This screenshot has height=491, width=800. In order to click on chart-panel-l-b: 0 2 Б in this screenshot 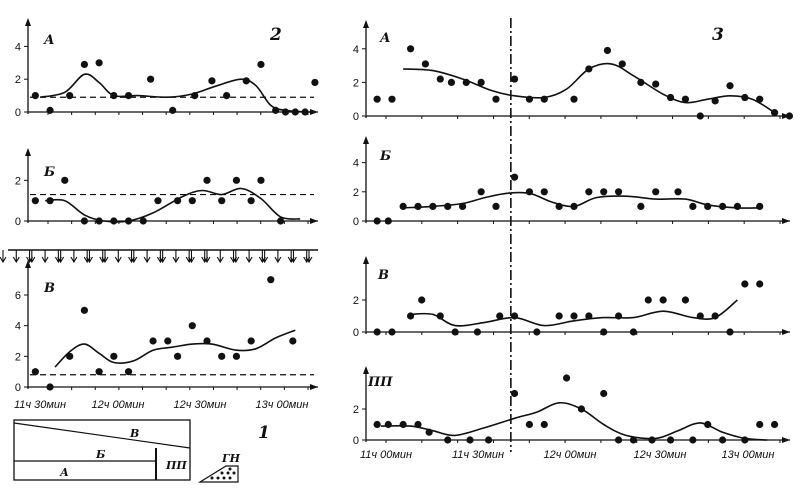, I will do `click(159, 206)`.